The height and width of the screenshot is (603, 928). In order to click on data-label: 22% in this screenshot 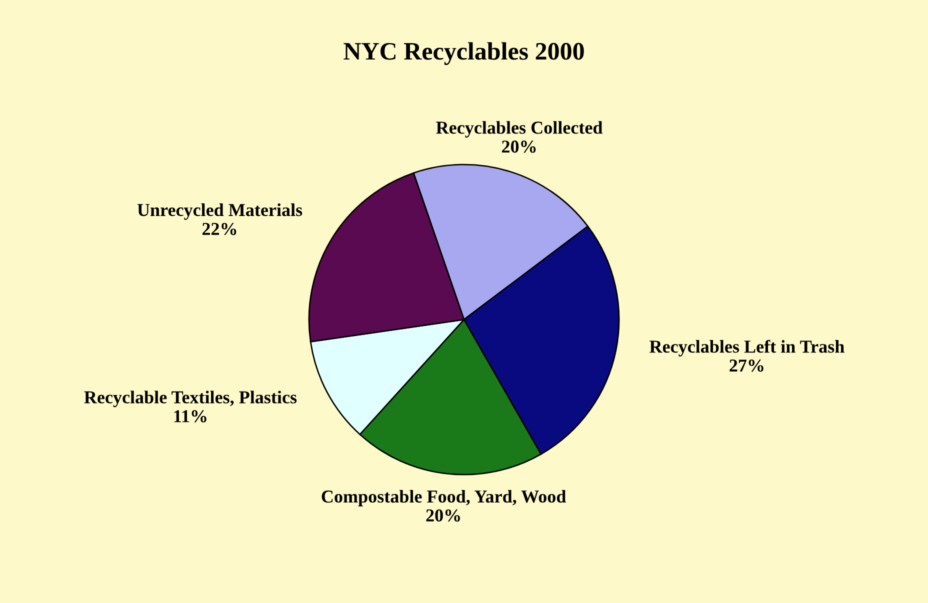, I will do `click(219, 229)`.